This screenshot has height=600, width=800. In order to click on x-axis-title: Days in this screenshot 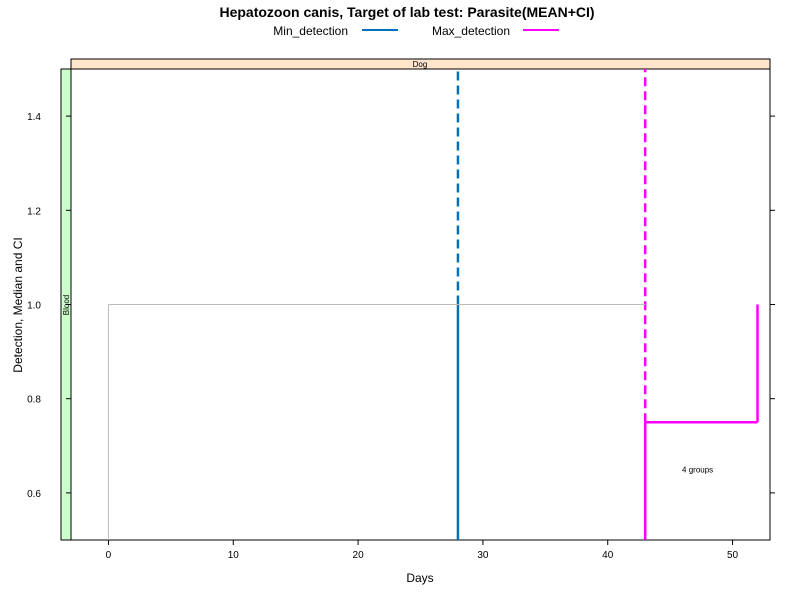, I will do `click(419, 578)`.